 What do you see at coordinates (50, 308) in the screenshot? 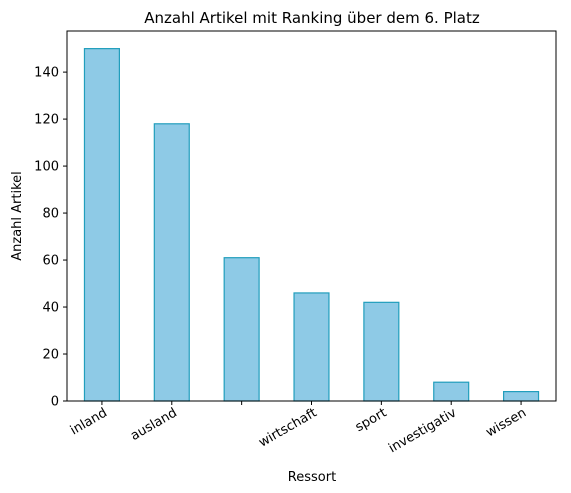
I see `y-tick-label: 40` at bounding box center [50, 308].